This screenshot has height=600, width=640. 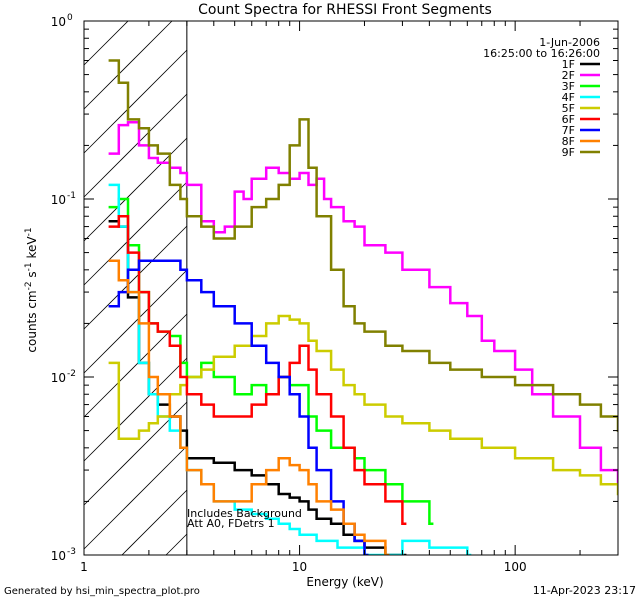 I want to click on attenuator-hatch-region, so click(x=135, y=288).